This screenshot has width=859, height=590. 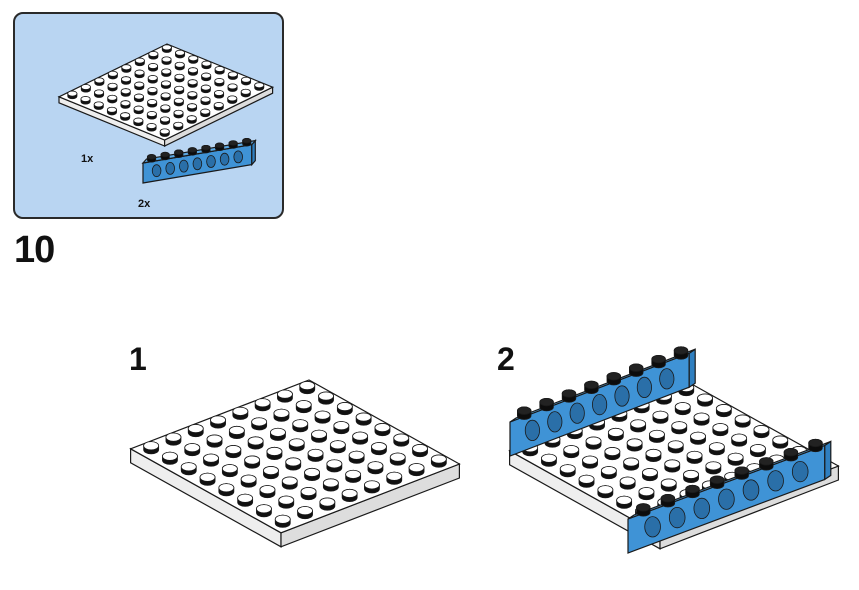 What do you see at coordinates (87, 159) in the screenshot?
I see `plate-quantity: 1x` at bounding box center [87, 159].